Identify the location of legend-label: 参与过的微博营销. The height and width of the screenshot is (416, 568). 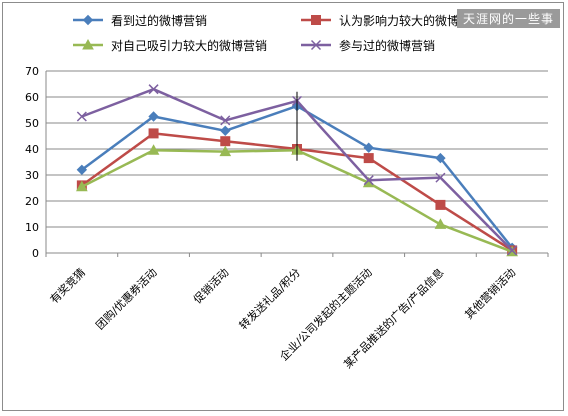
(387, 45).